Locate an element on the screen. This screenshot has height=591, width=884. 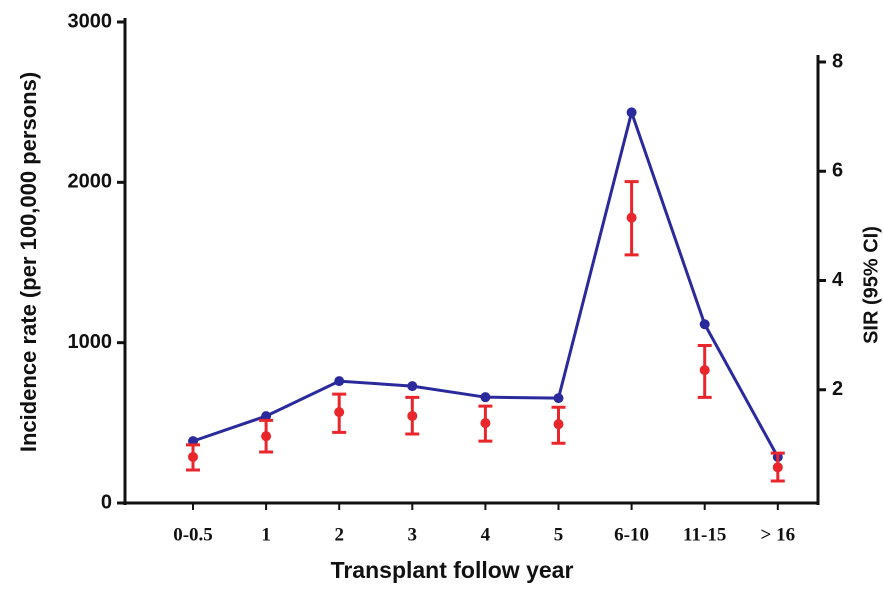
x-axis-label: Transplant follow year is located at coordinates (452, 570).